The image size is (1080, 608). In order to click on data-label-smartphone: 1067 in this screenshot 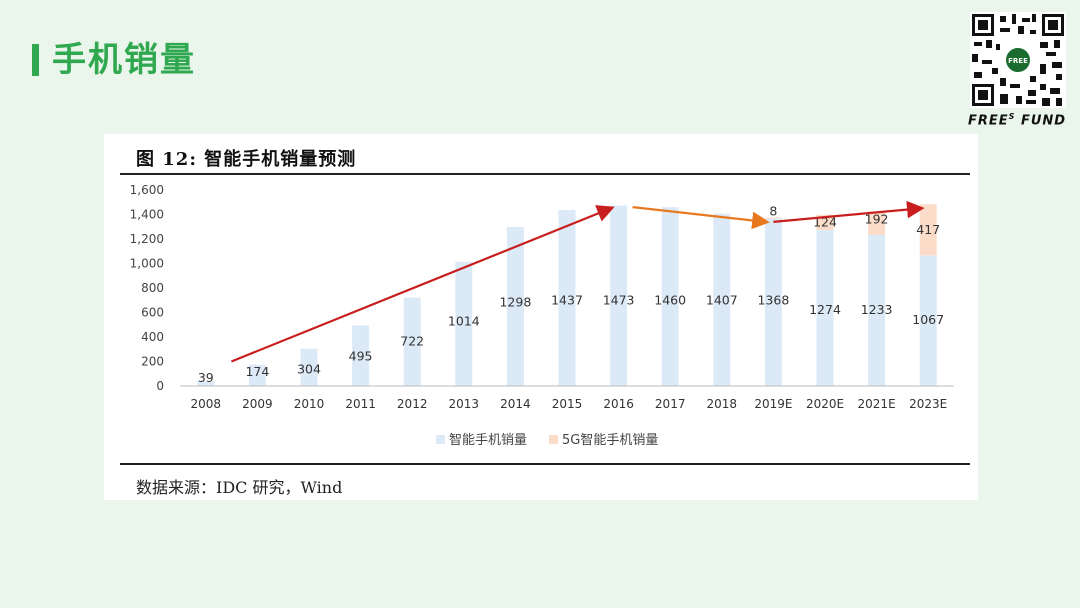, I will do `click(928, 319)`.